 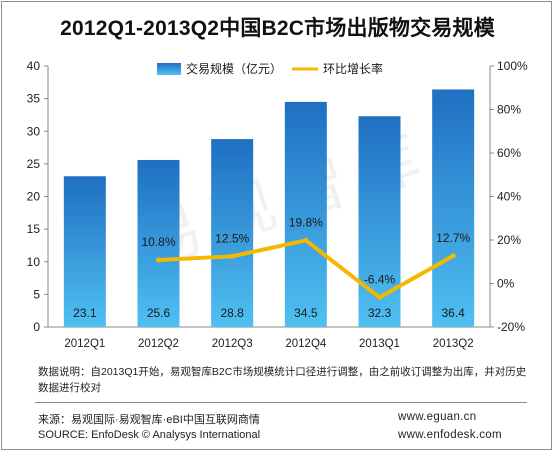 What do you see at coordinates (36, 294) in the screenshot?
I see `left-axis-tick-label: 5` at bounding box center [36, 294].